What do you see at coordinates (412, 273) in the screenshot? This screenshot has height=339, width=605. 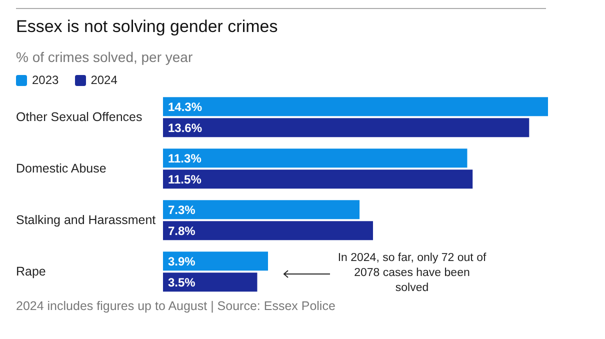 I see `annotation: In 2024, so far, only 72 out of 2078 cases have been solved` at bounding box center [412, 273].